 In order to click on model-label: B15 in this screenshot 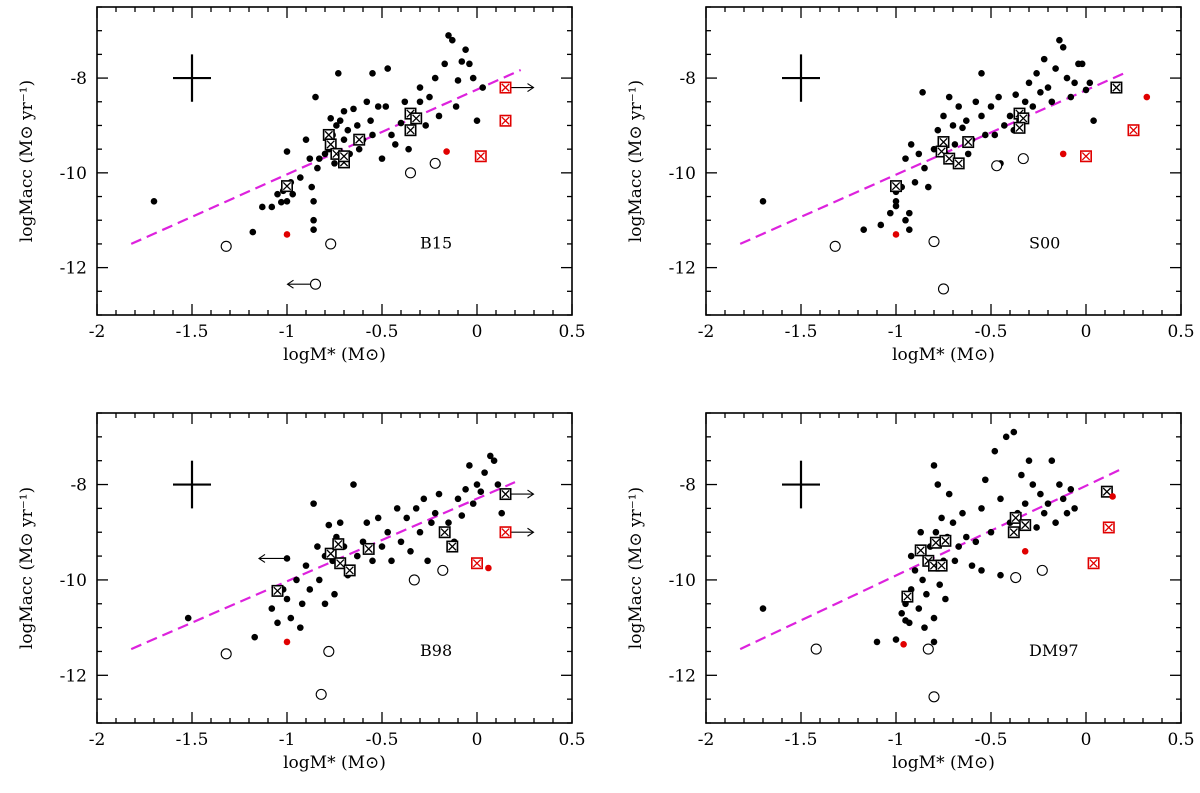, I will do `click(436, 243)`.